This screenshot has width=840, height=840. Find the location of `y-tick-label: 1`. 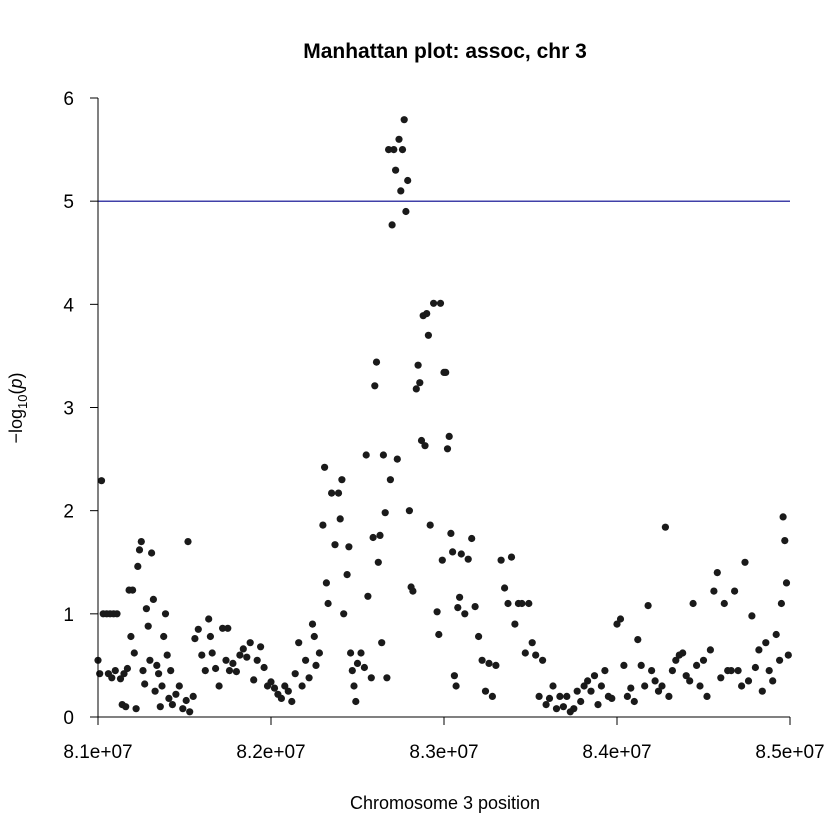

y-tick-label: 1 is located at coordinates (68, 615).